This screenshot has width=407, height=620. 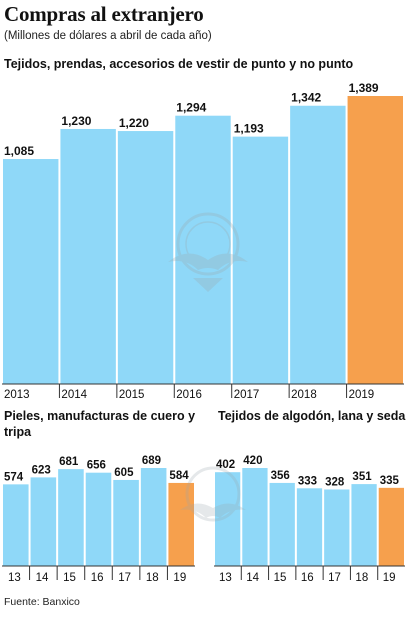 I want to click on x-tick-label-2018: 2018, so click(x=304, y=395).